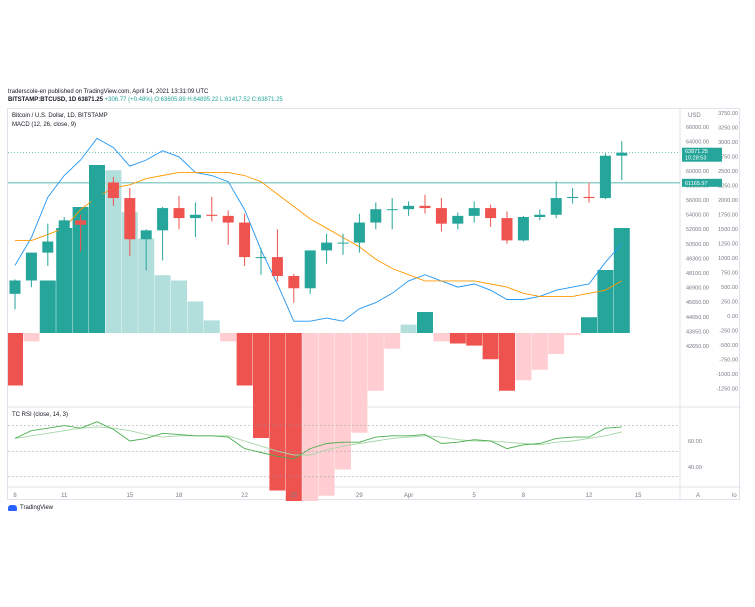 This screenshot has height=607, width=755. What do you see at coordinates (40, 415) in the screenshot?
I see `rsi-pane-title: TC RSI (close, 14, 3)` at bounding box center [40, 415].